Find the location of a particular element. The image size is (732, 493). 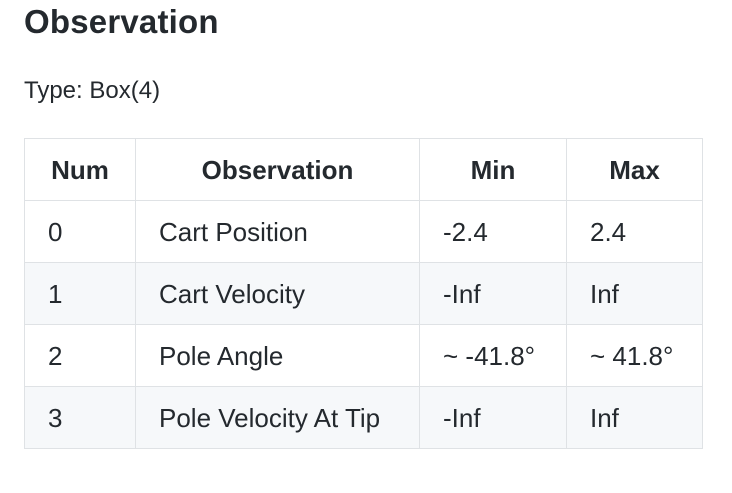

header-num: Num is located at coordinates (80, 169).